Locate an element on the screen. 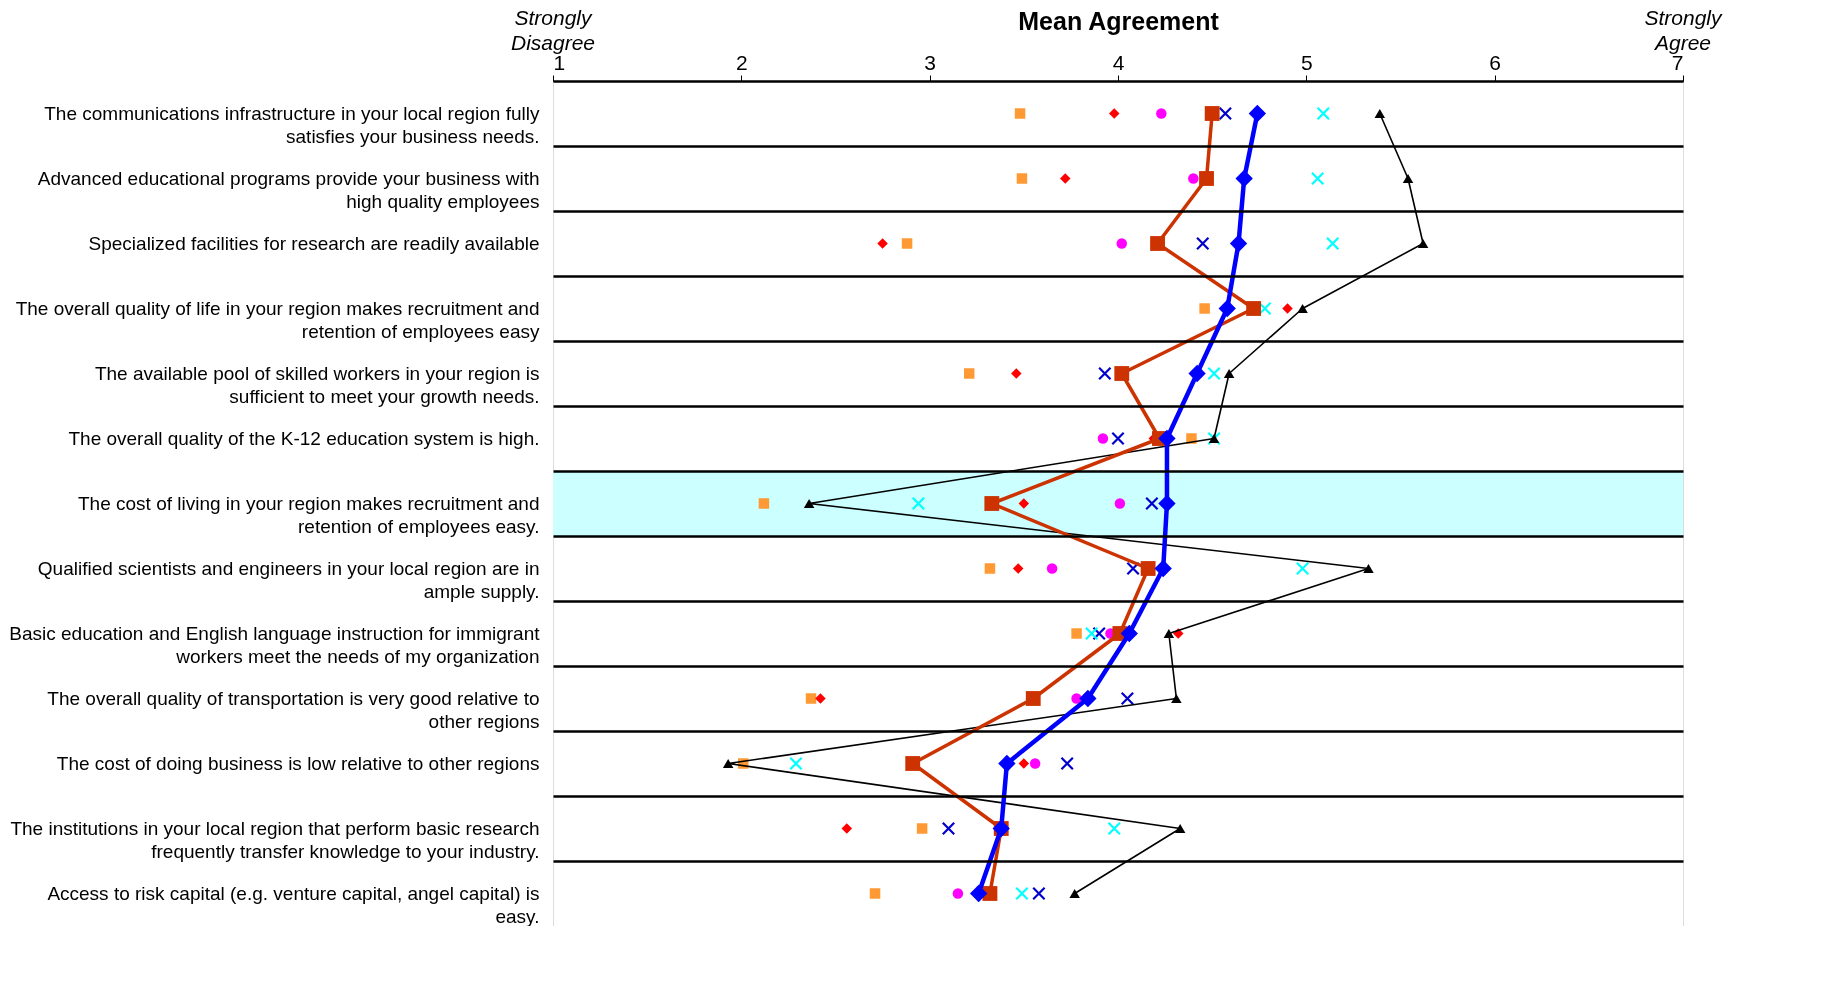  y-tick-label: Specialized facilities for research are readily available is located at coordinates (314, 243).